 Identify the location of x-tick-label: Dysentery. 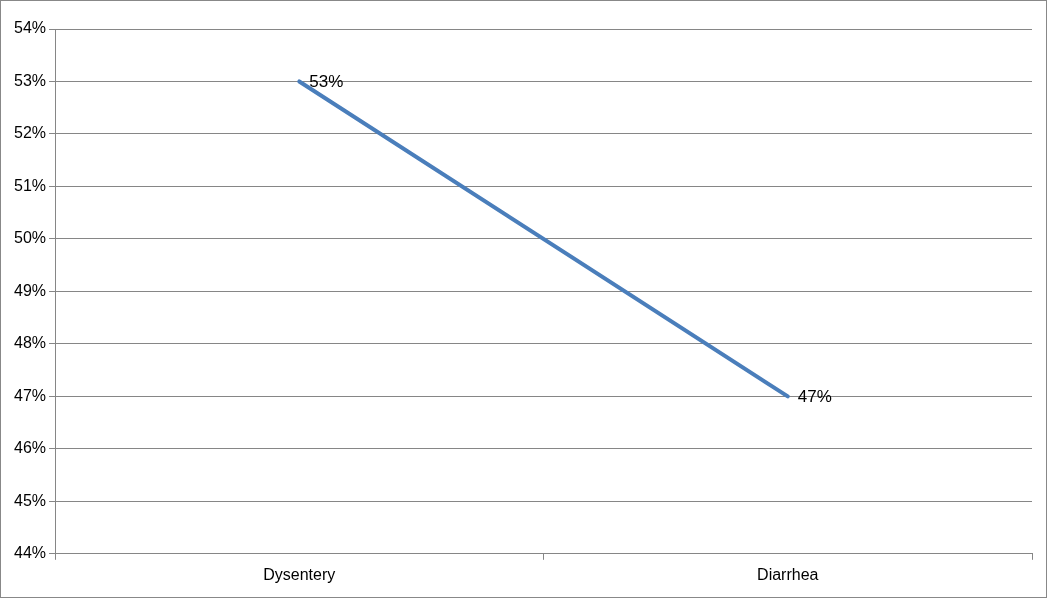
(299, 574).